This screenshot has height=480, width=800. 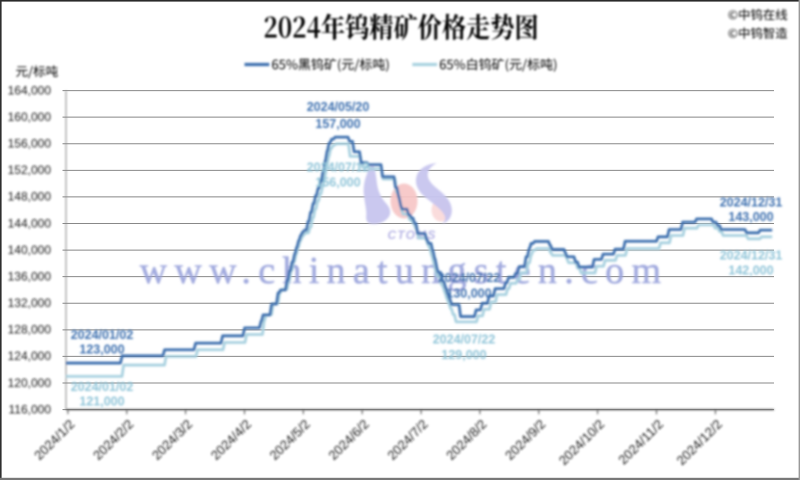 What do you see at coordinates (30, 409) in the screenshot?
I see `svg-text: 116,000` at bounding box center [30, 409].